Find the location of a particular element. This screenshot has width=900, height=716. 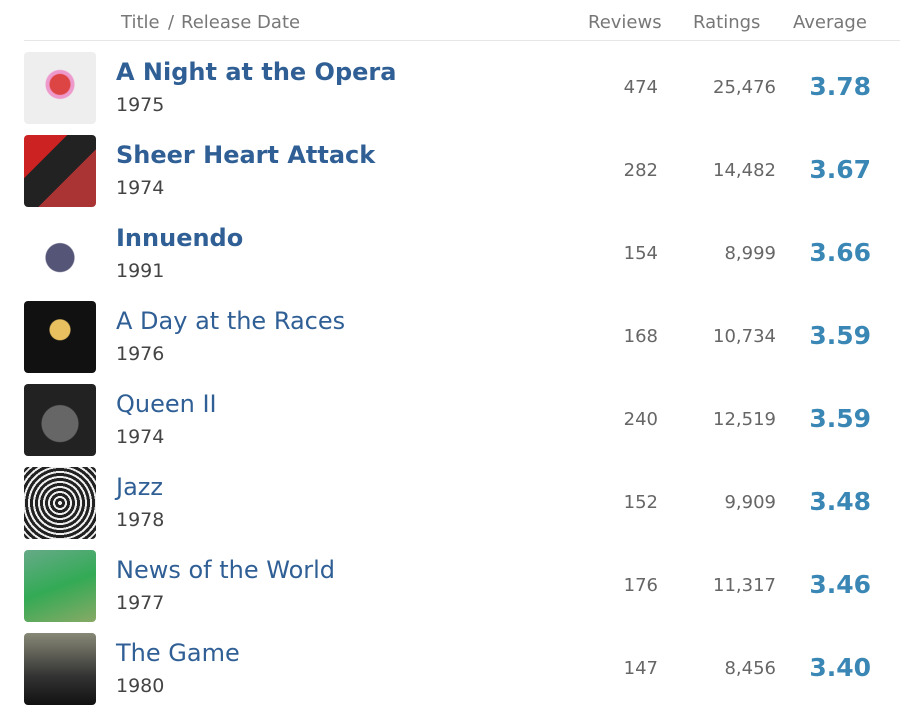

album-row: News of the World 1977 176 11,317 3.46 is located at coordinates (450, 591).